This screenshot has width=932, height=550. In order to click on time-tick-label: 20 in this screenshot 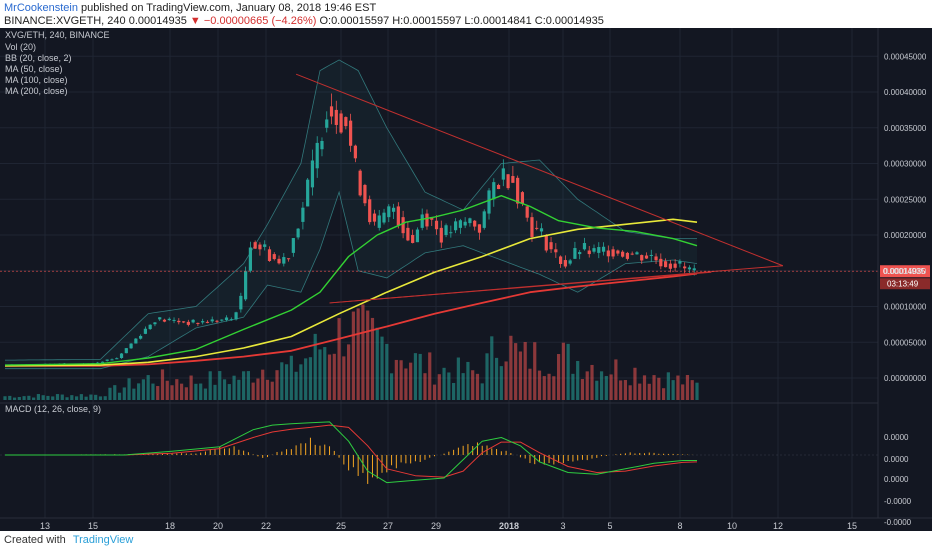, I will do `click(218, 526)`.